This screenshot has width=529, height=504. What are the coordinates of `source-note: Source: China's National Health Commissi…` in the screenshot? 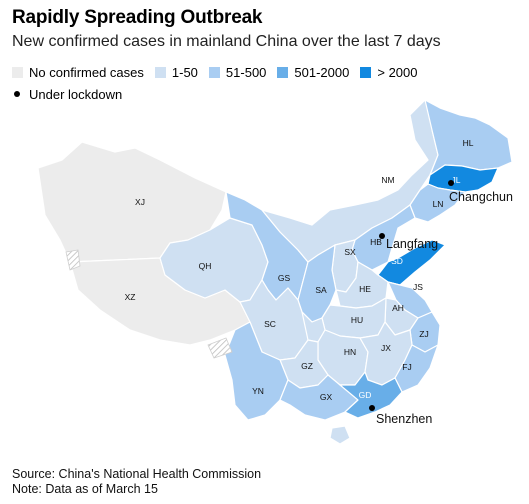 It's located at (137, 474).